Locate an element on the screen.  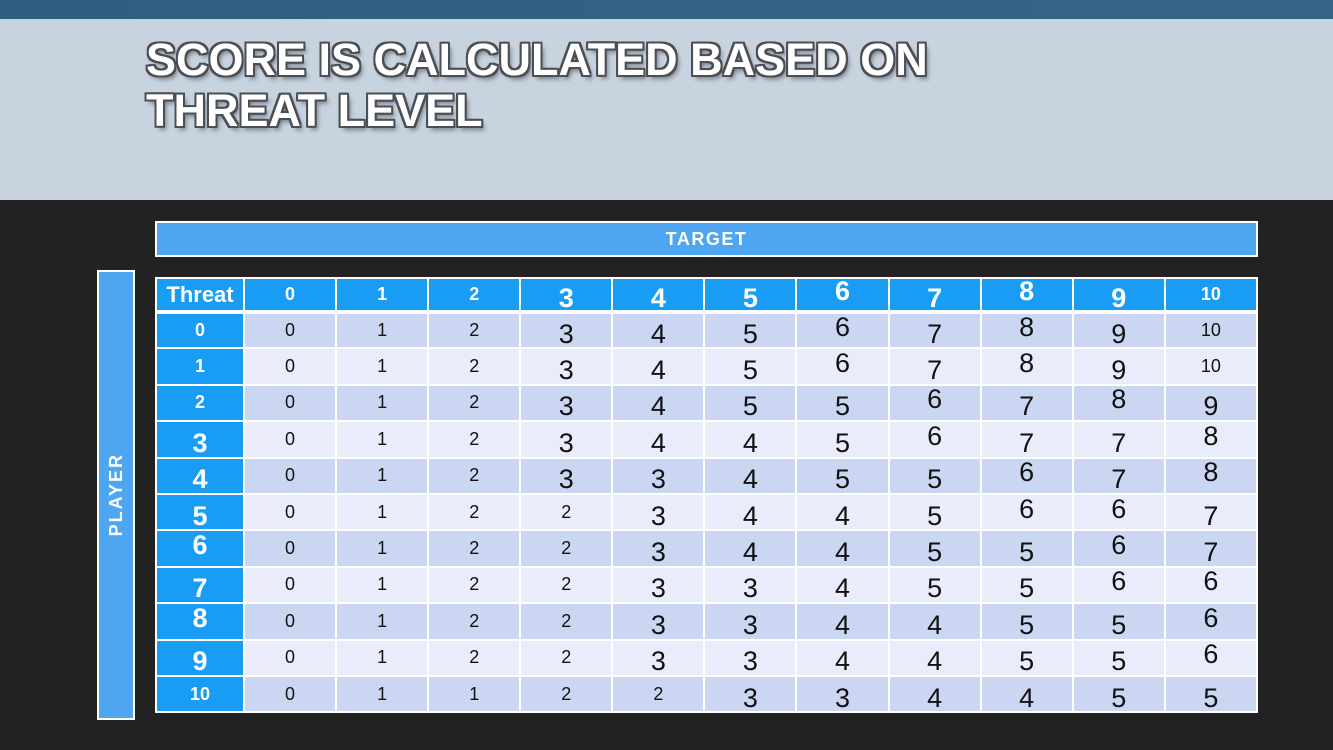
row-header-cell: 2 is located at coordinates (200, 403).